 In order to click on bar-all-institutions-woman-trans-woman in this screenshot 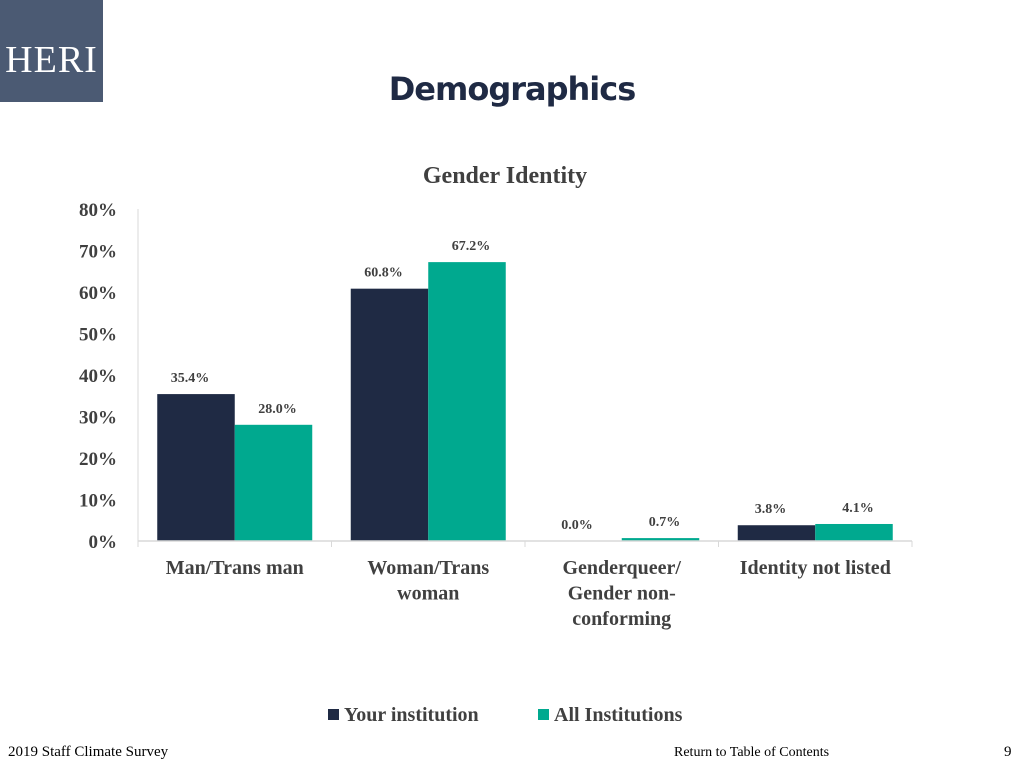, I will do `click(467, 401)`.